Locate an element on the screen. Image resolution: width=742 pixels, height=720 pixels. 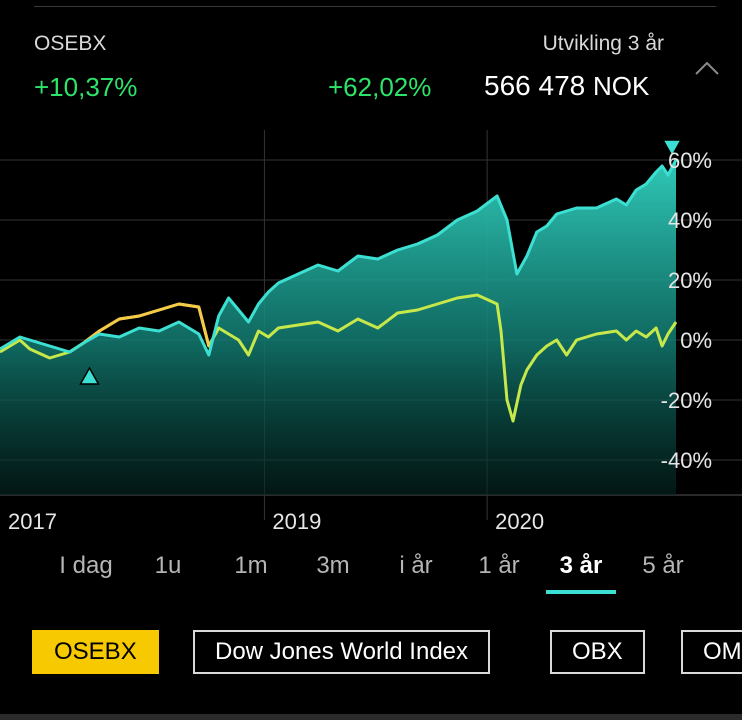
index-change: +10,37% is located at coordinates (86, 87).